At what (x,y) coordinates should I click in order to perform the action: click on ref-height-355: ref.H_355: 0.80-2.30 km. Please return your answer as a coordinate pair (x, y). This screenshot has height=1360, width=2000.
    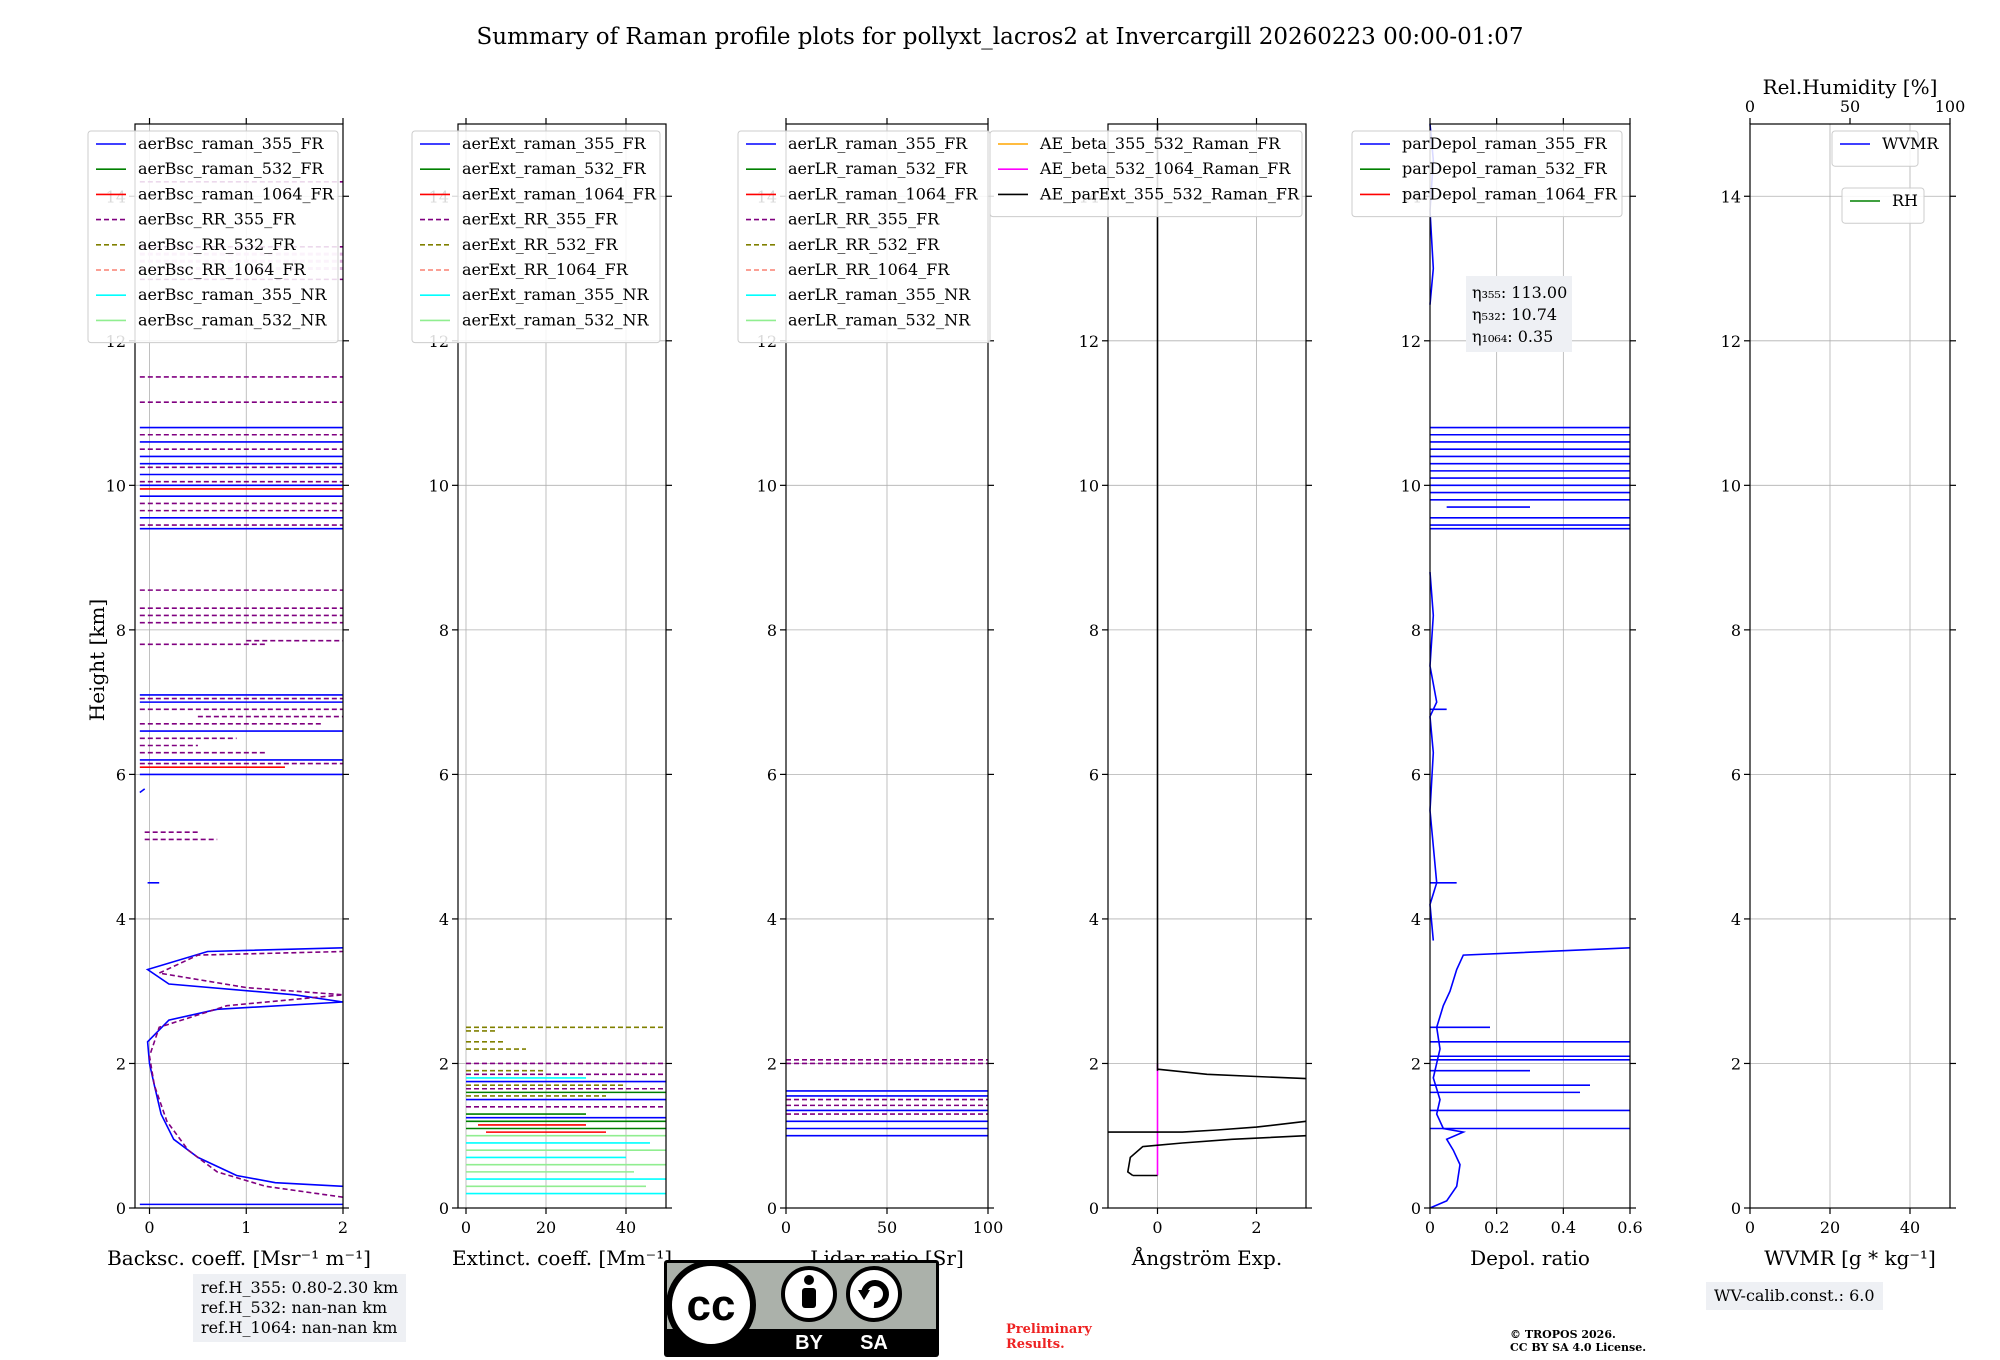
    Looking at the image, I should click on (300, 1287).